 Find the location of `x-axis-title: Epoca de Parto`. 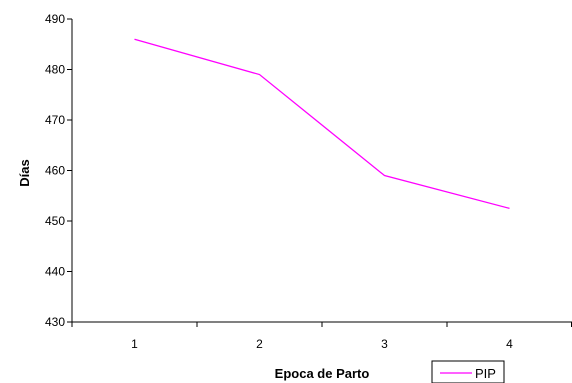

x-axis-title: Epoca de Parto is located at coordinates (322, 373).